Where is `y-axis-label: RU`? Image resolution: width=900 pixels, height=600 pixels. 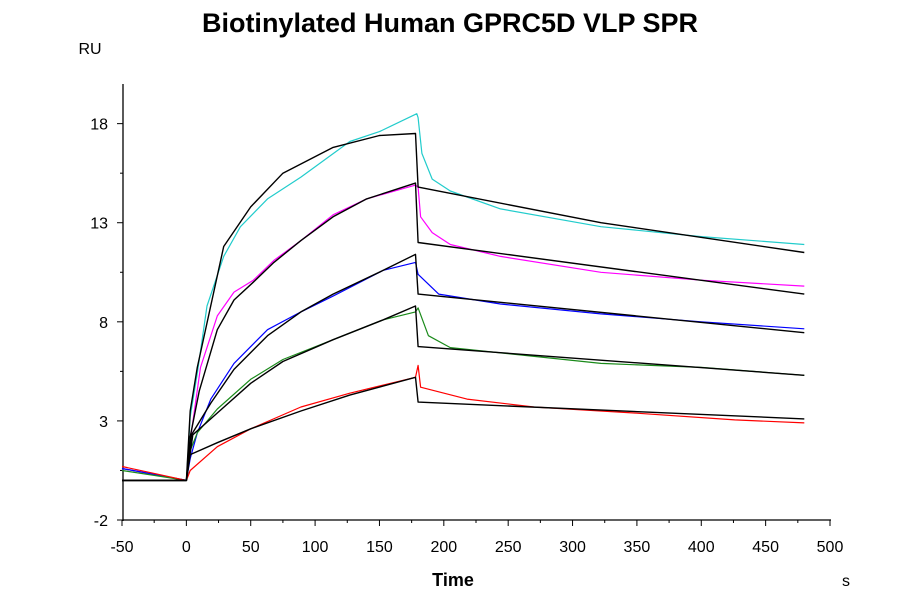
y-axis-label: RU is located at coordinates (89, 49).